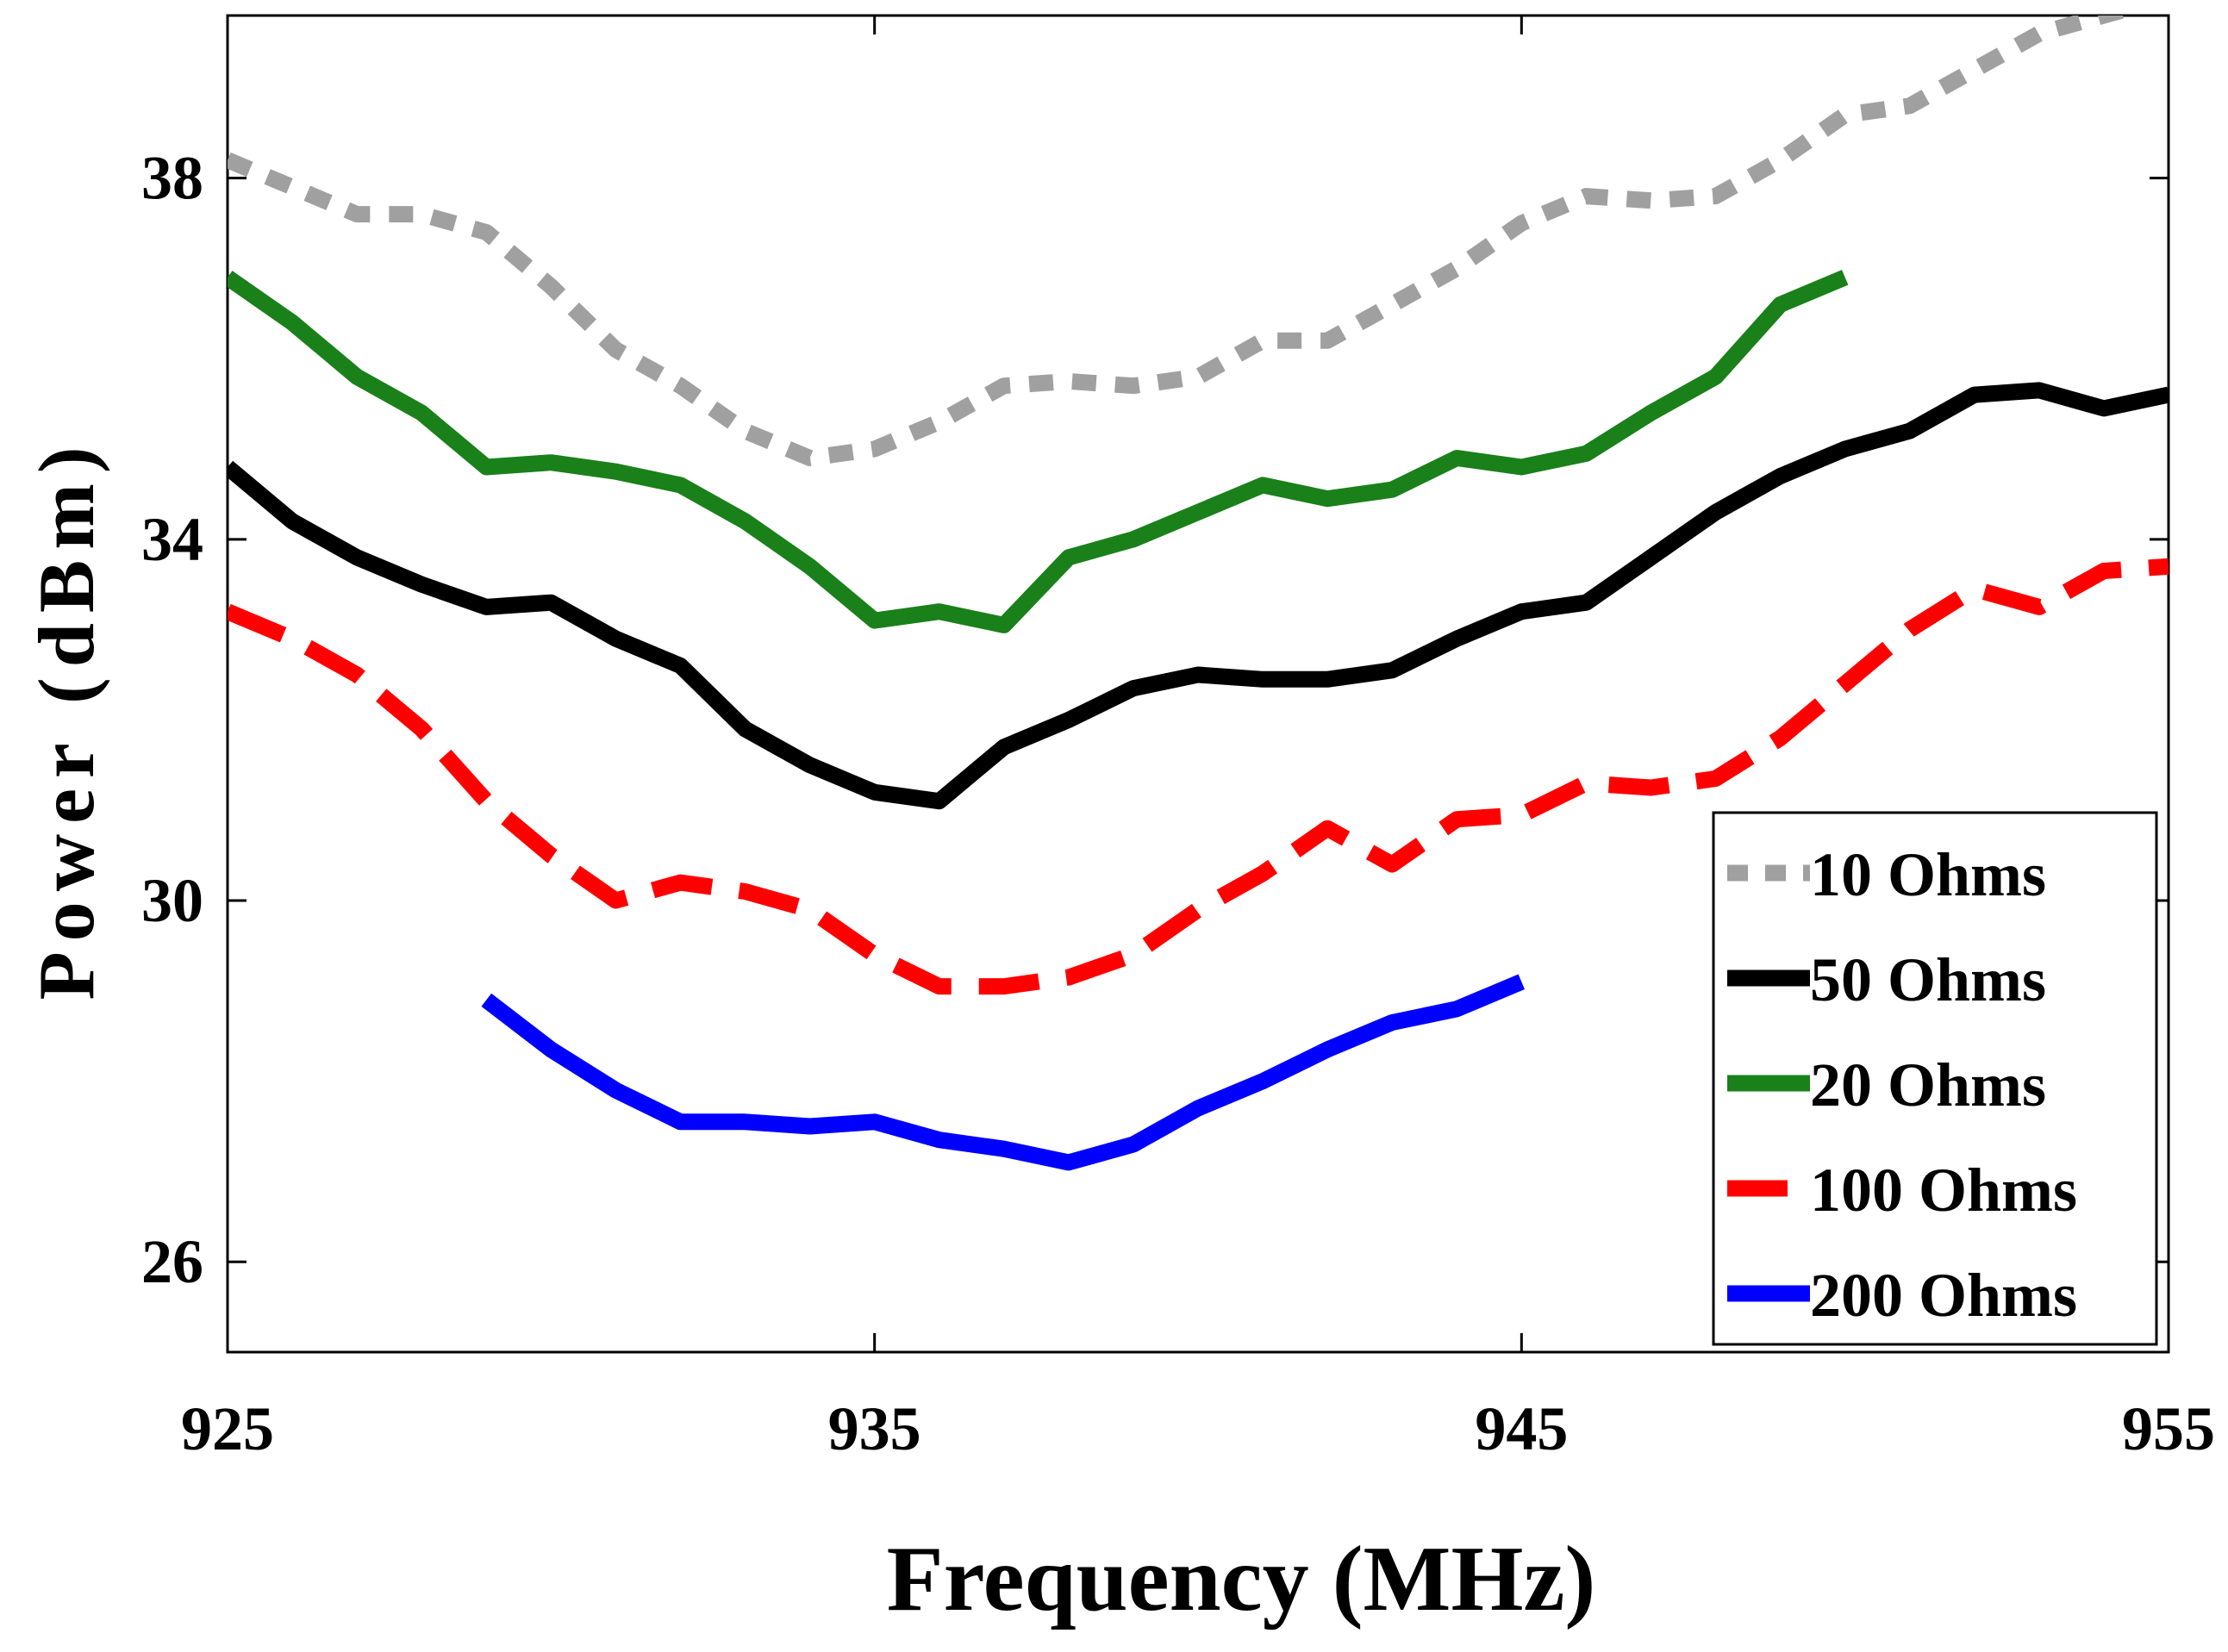 This screenshot has height=1652, width=2228. What do you see at coordinates (66, 718) in the screenshot?
I see `y-axis-label: Power (dBm)` at bounding box center [66, 718].